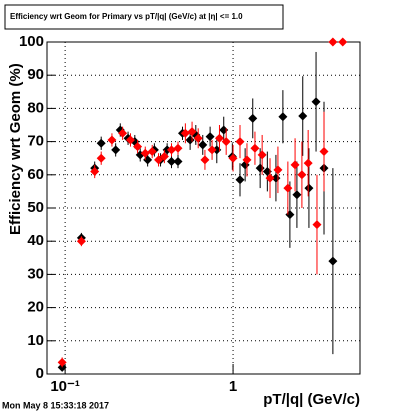 The width and height of the screenshot is (400, 414). What do you see at coordinates (35, 307) in the screenshot?
I see `y-tick-label: 20` at bounding box center [35, 307].